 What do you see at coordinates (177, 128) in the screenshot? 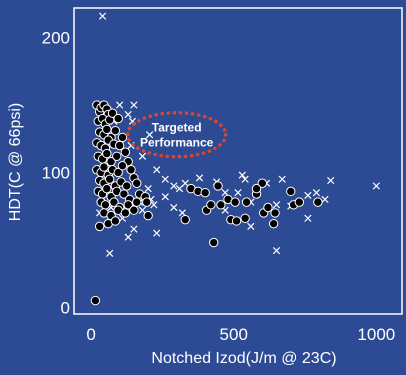
I see `annotation-text-line-1: Targeted` at bounding box center [177, 128].